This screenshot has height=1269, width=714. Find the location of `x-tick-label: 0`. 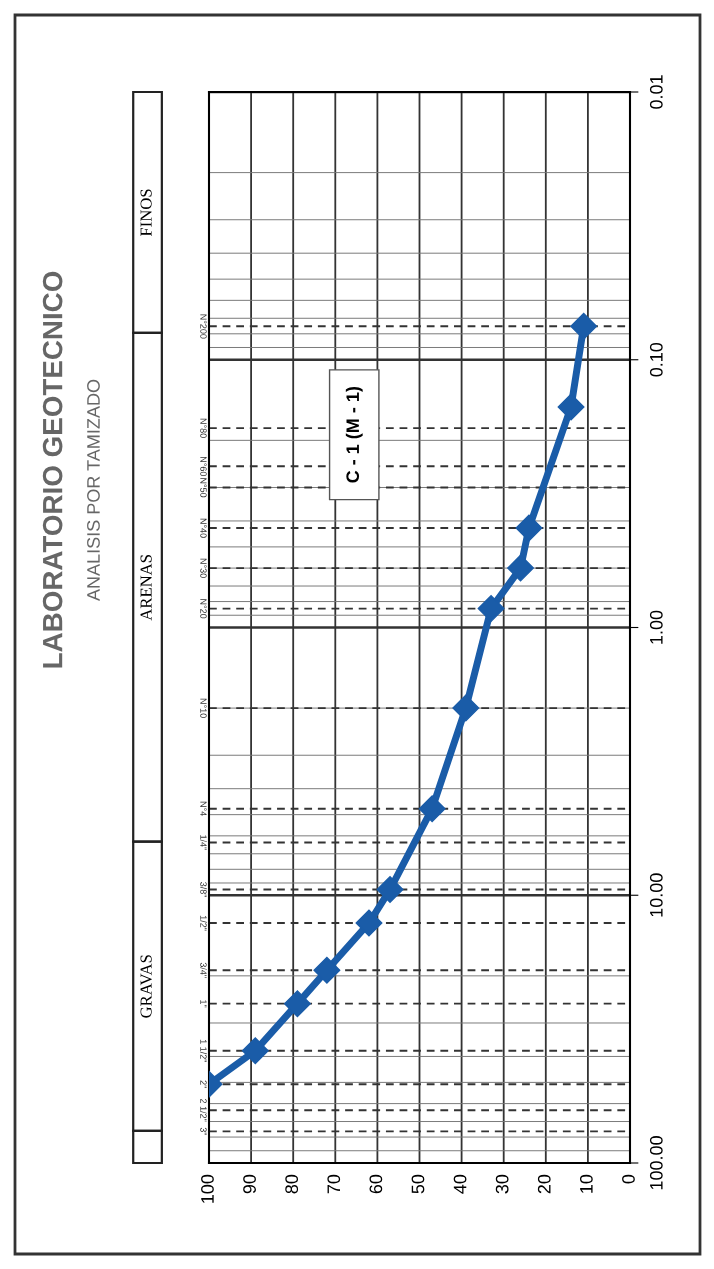

x-tick-label: 0 is located at coordinates (628, 1179).